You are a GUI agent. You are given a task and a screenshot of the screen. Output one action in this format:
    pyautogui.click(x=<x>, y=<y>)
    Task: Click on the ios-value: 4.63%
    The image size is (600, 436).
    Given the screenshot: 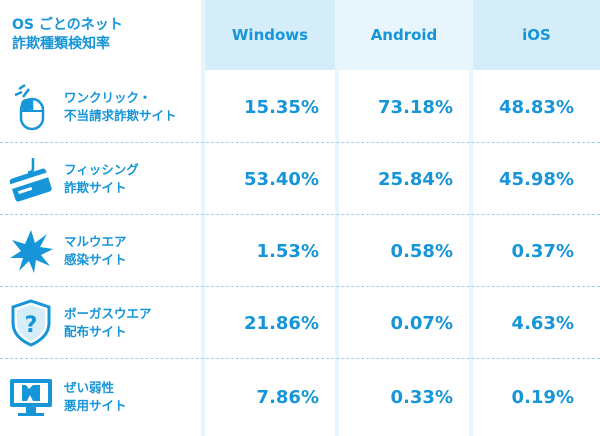 What is the action you would take?
    pyautogui.click(x=536, y=323)
    